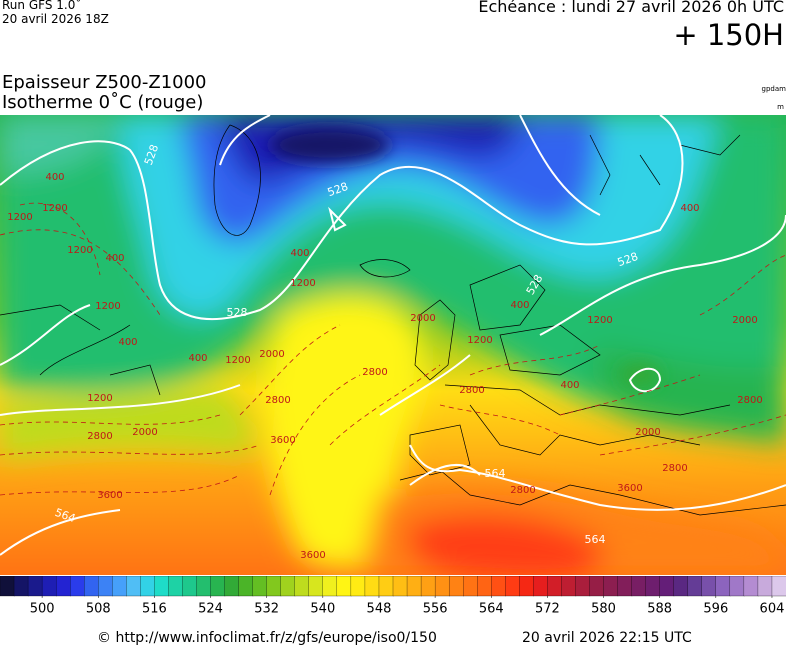 The width and height of the screenshot is (786, 648). I want to click on colorbar-tick-label: 588, so click(659, 609).